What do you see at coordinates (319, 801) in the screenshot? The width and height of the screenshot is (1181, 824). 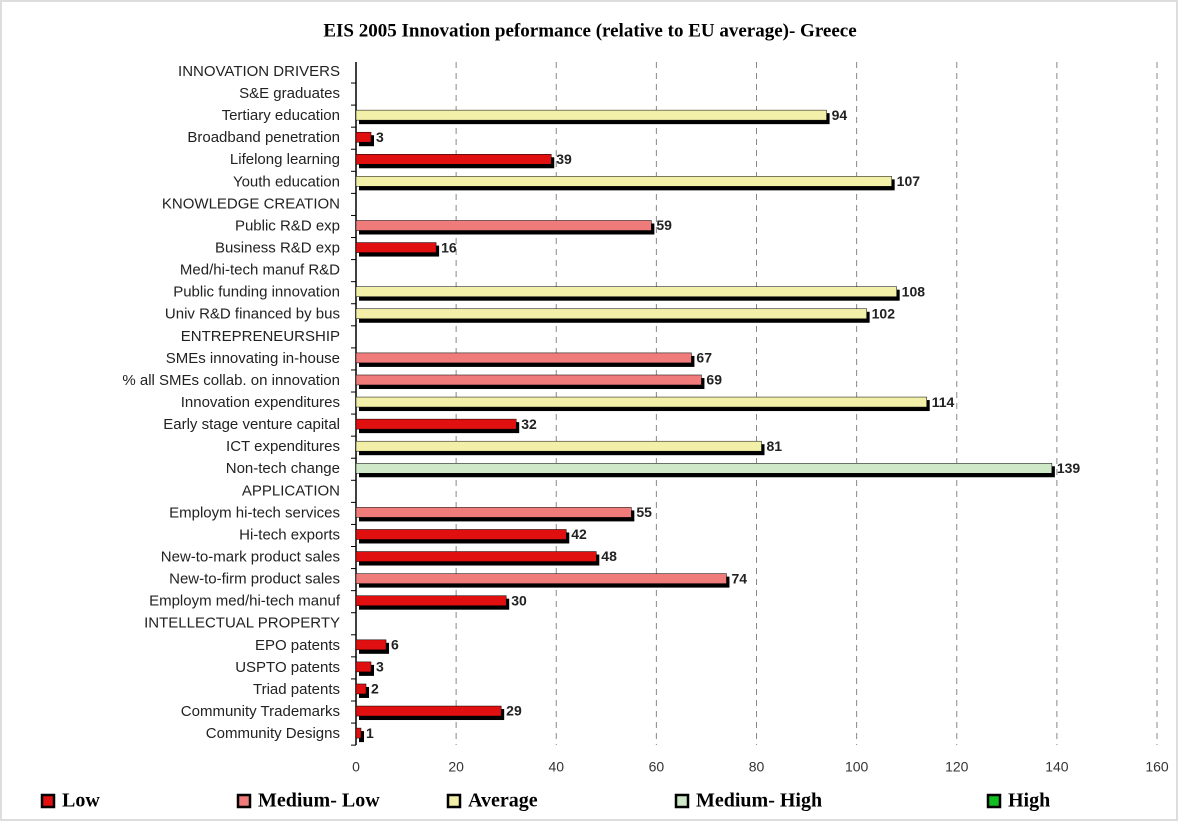 I see `legend-label: Medium- Low` at bounding box center [319, 801].